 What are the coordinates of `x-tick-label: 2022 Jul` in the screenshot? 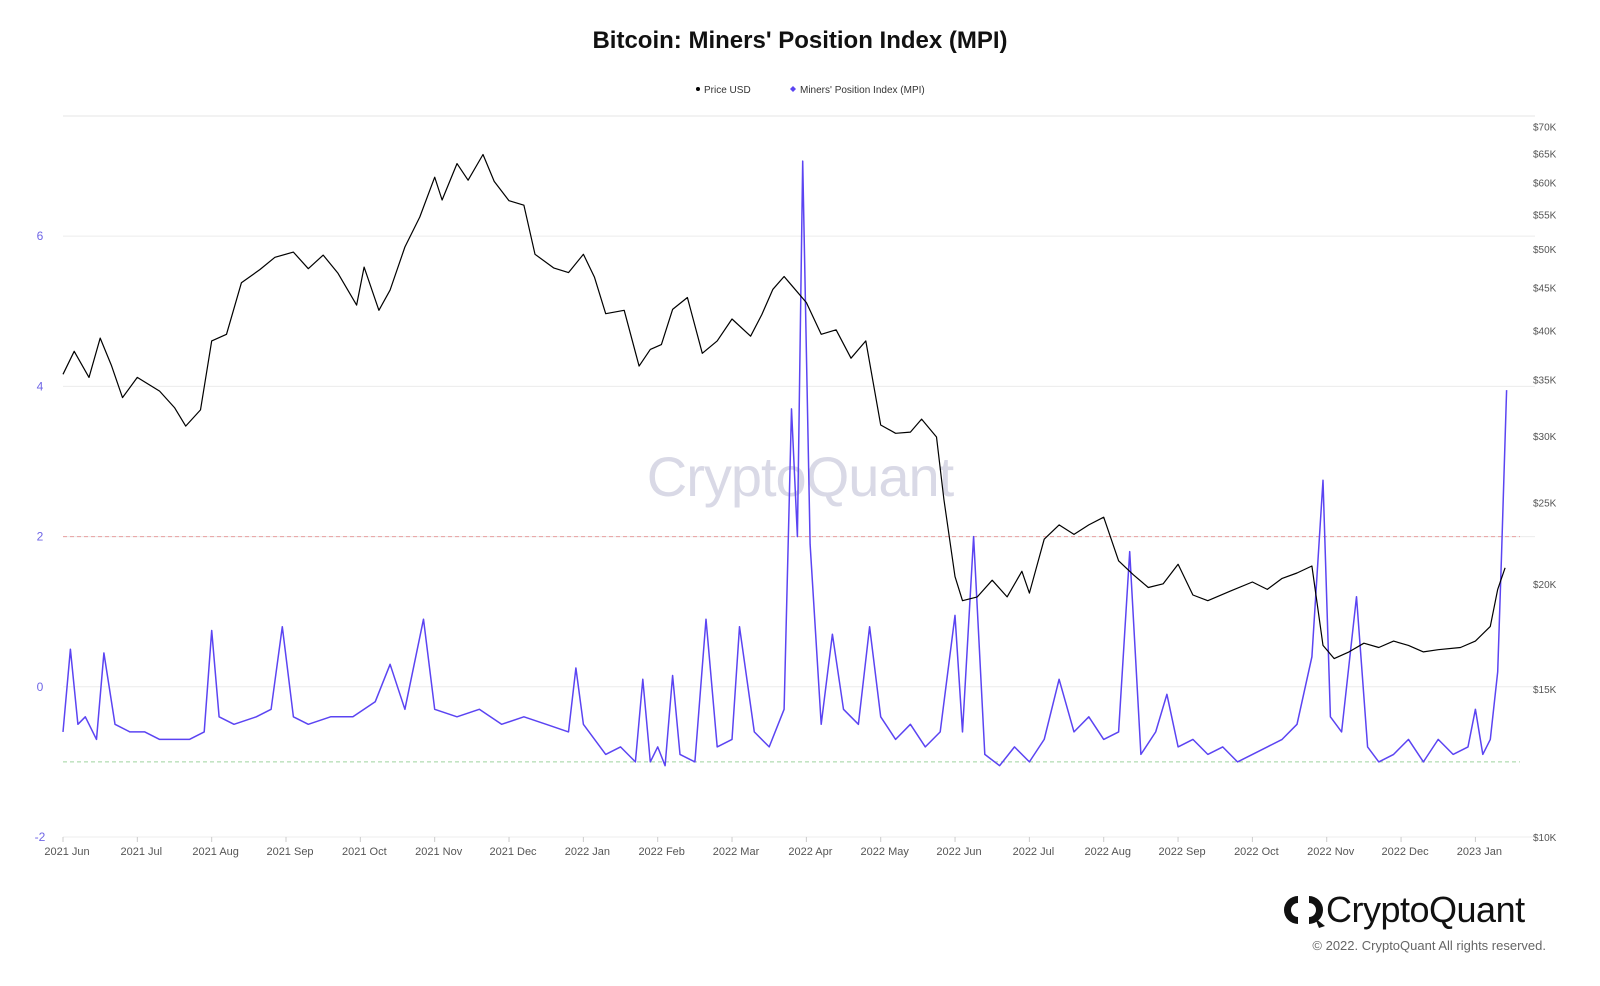 It's located at (1034, 852).